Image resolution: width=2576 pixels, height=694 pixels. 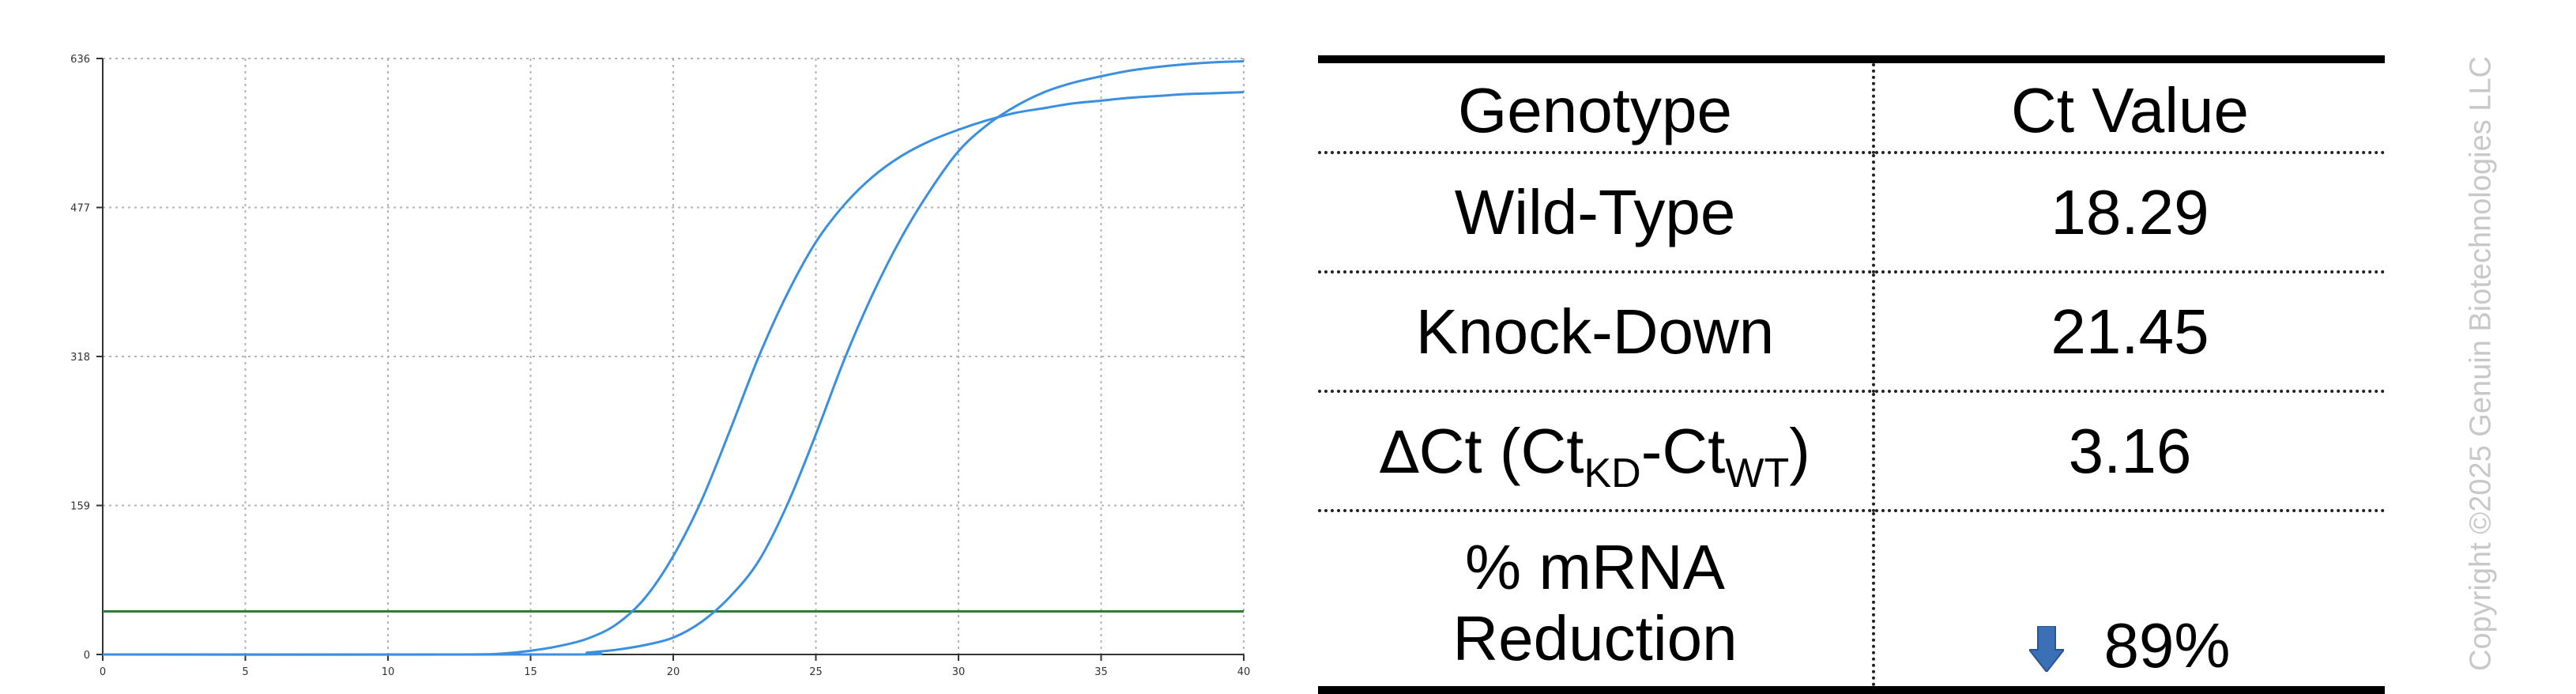 What do you see at coordinates (1799, 450) in the screenshot?
I see `delta-label-close: )` at bounding box center [1799, 450].